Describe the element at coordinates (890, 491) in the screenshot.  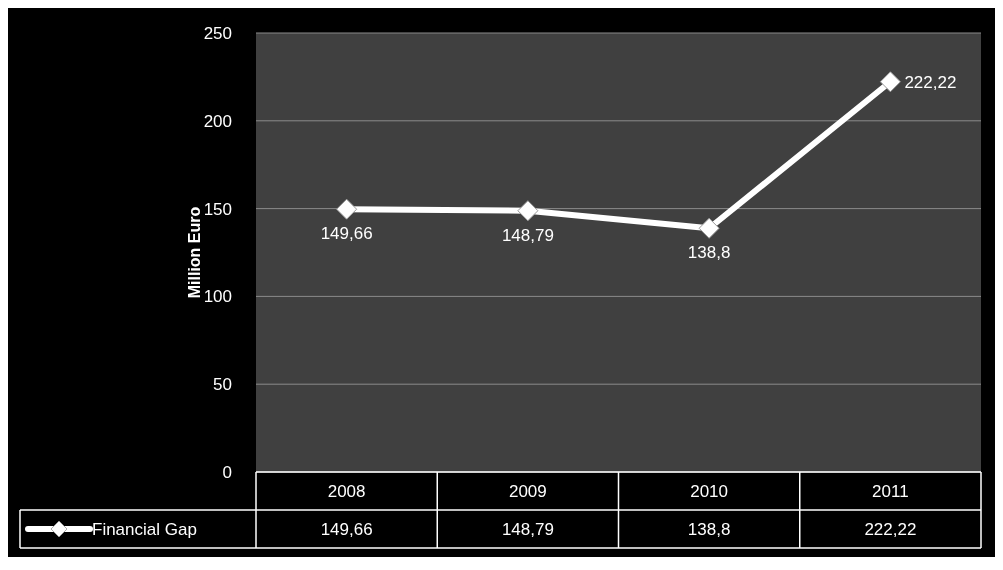
I see `x-tick-label: 2011` at that location.